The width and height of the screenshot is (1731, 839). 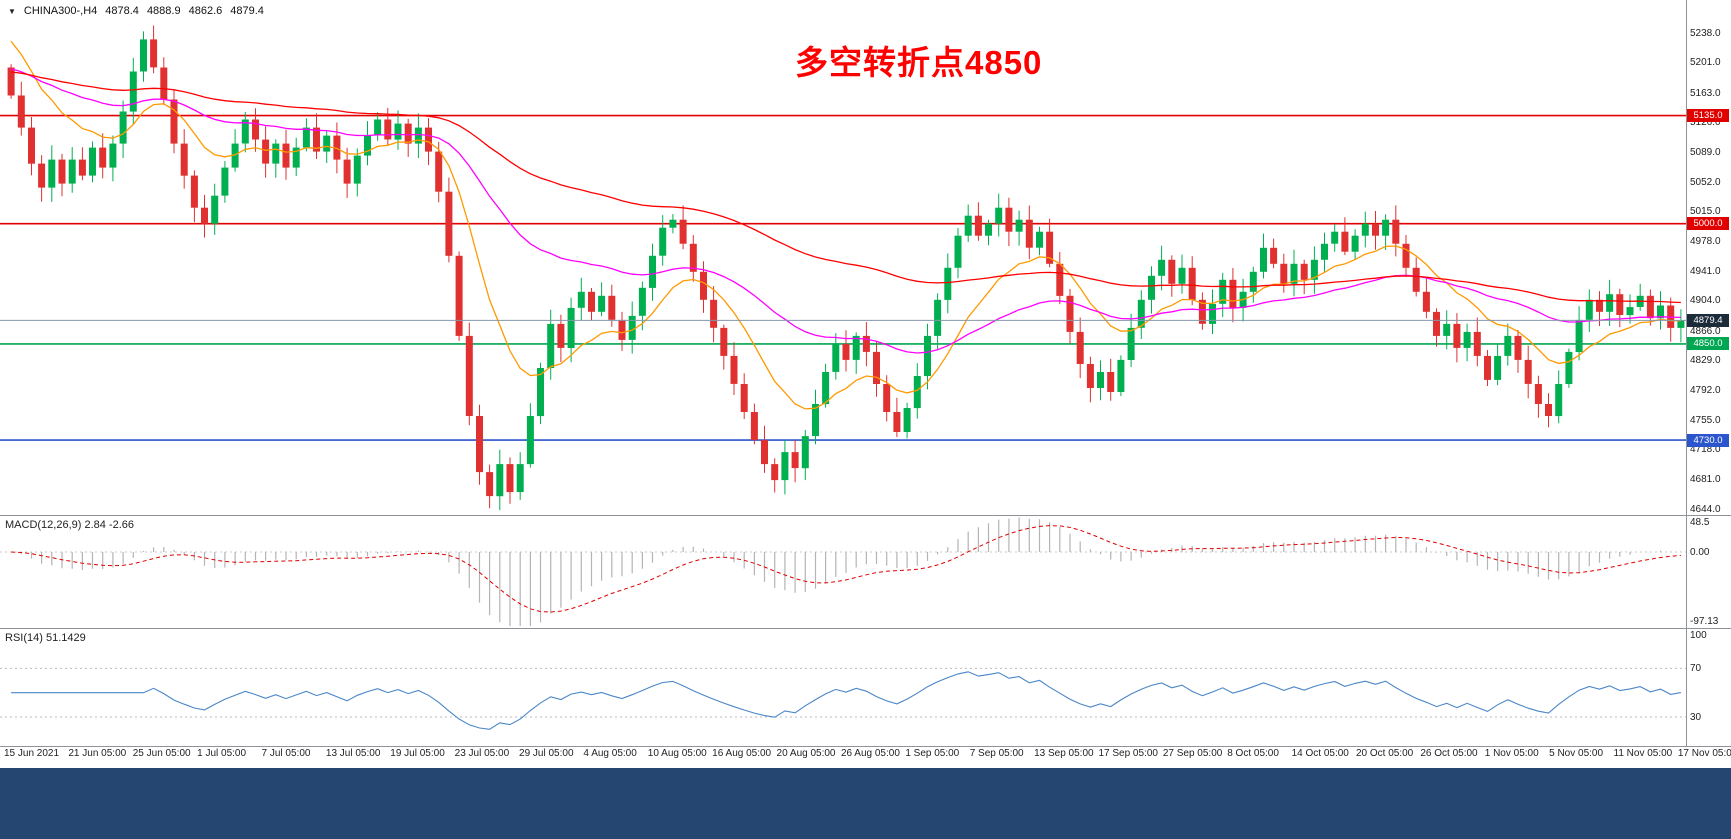 I want to click on date-tick-label: 27 Sep 05:00, so click(x=1192, y=753).